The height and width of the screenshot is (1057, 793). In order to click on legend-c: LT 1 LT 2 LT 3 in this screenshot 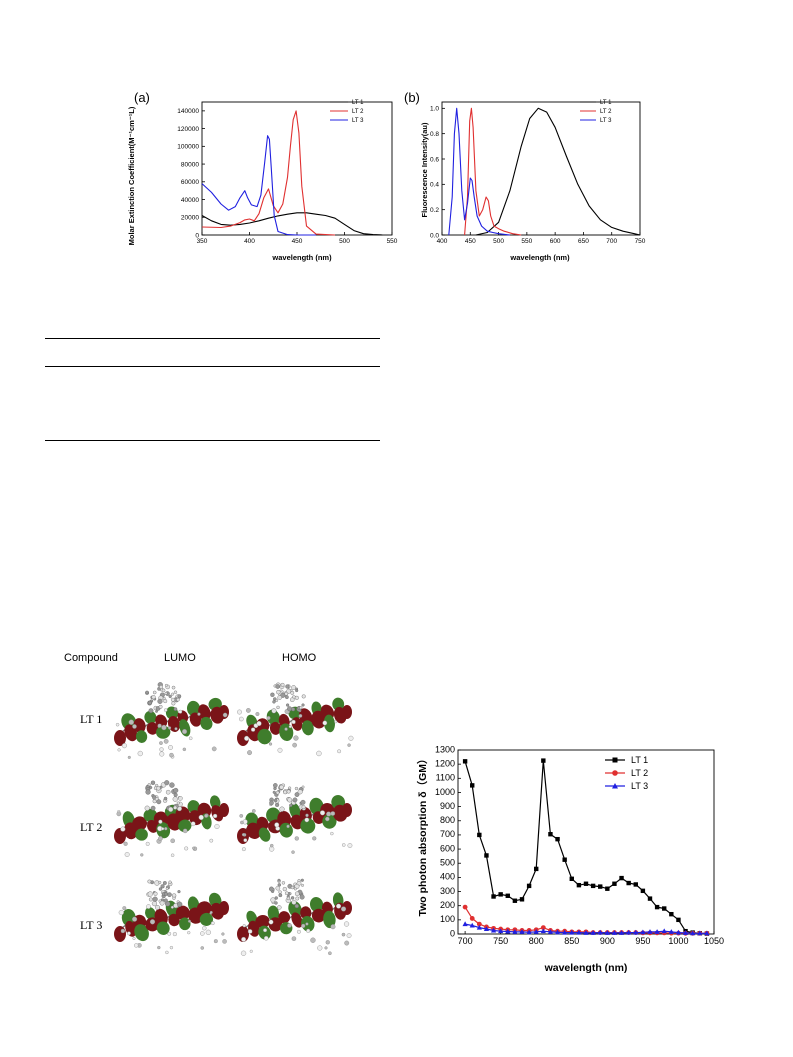, I will do `click(626, 773)`.